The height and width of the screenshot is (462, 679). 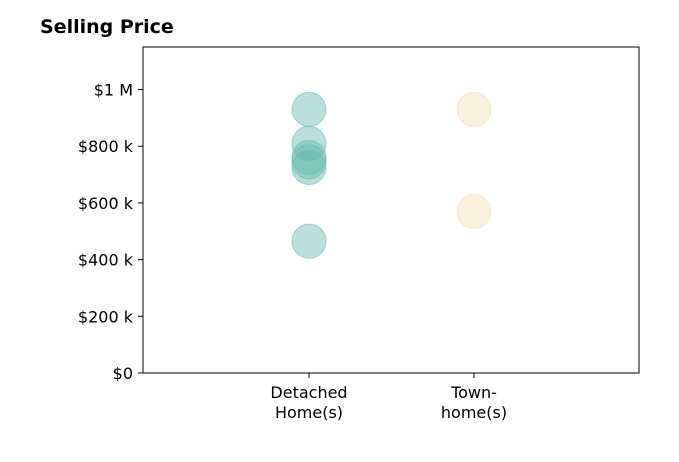 I want to click on data-points, so click(x=391, y=175).